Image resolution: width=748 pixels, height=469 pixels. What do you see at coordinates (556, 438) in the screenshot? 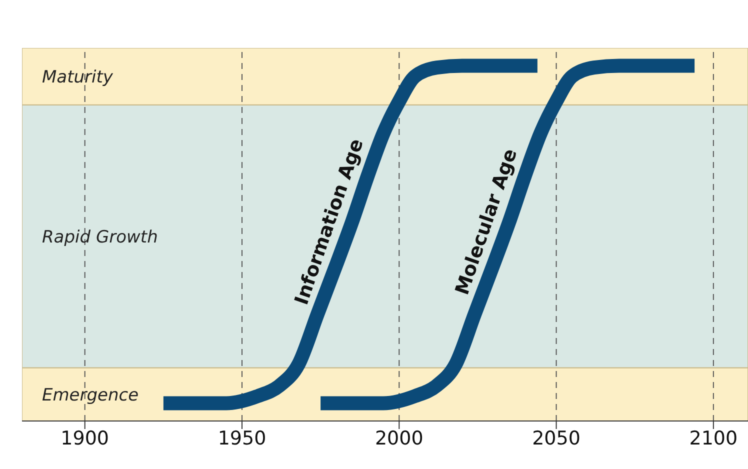
I see `x-tick-label: 2050` at bounding box center [556, 438].